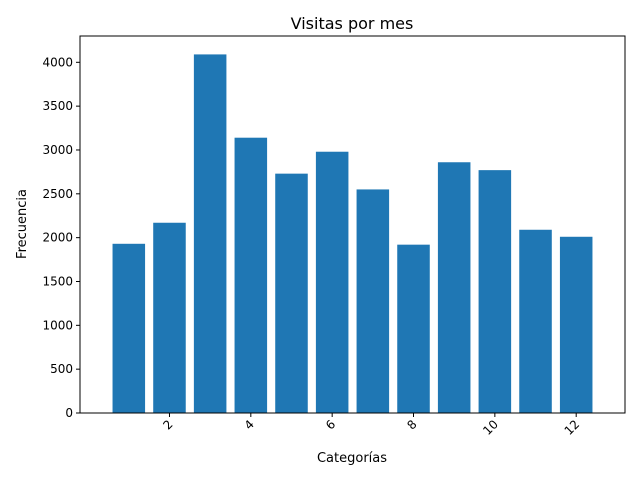 This screenshot has width=640, height=480. Describe the element at coordinates (411, 424) in the screenshot. I see `x-tick-label: 8` at that location.